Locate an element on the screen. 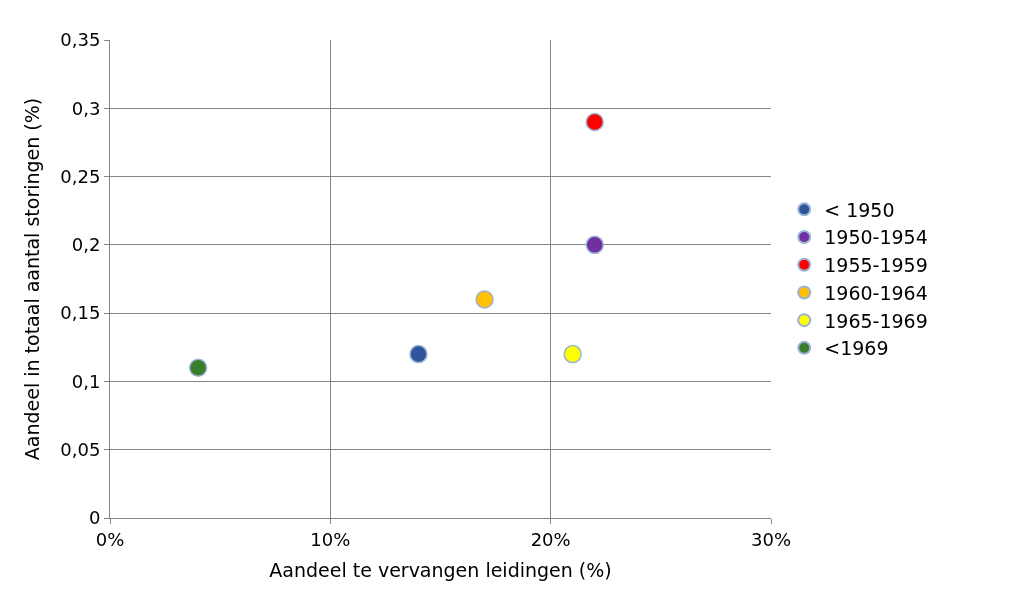  legend-label: 1950-1954 is located at coordinates (876, 237).